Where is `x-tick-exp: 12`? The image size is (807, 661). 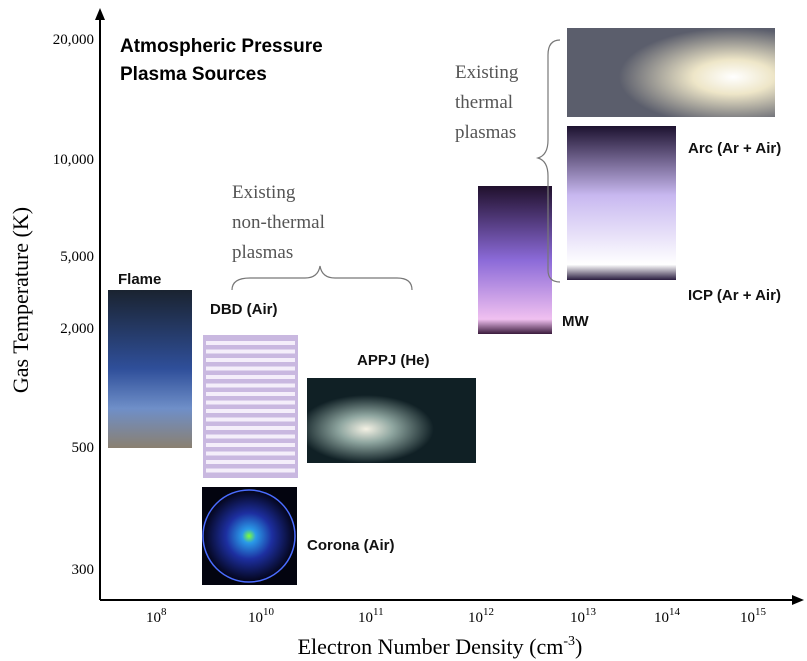
x-tick-exp: 12 is located at coordinates (488, 612).